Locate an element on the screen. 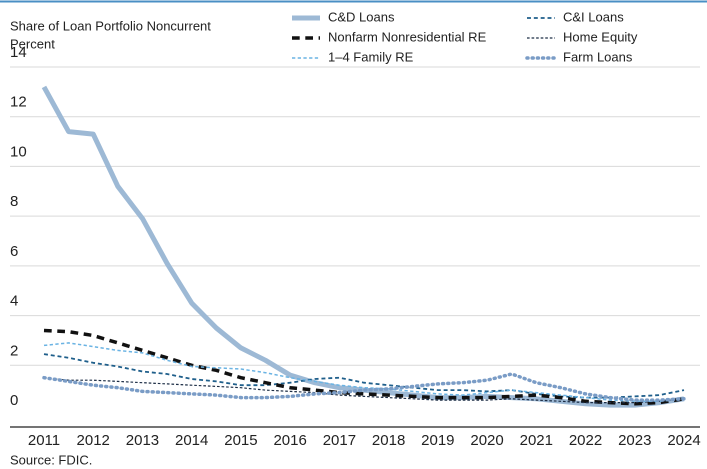 The height and width of the screenshot is (469, 707). legend-label: 1–4 Family RE is located at coordinates (371, 56).